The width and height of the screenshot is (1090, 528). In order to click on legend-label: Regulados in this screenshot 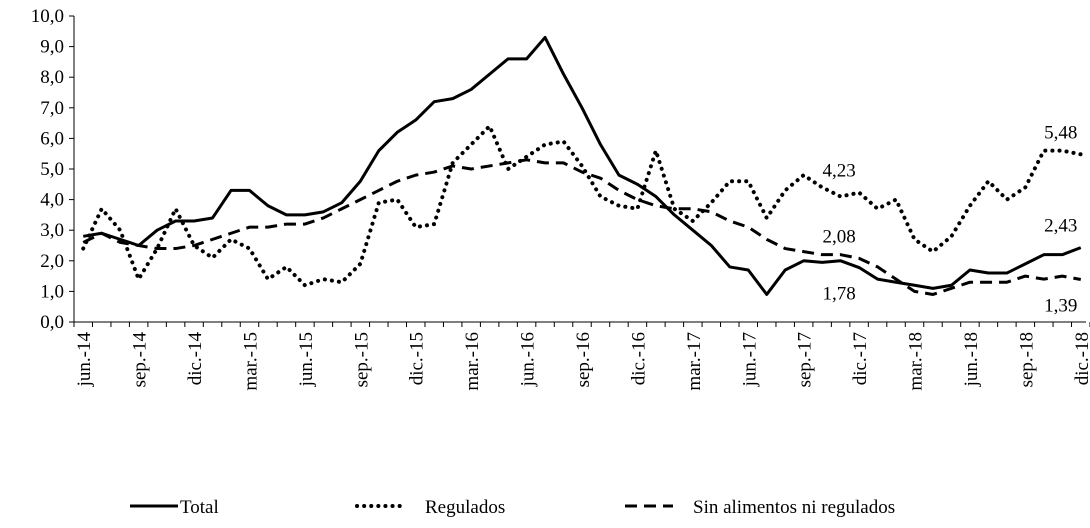, I will do `click(465, 507)`.